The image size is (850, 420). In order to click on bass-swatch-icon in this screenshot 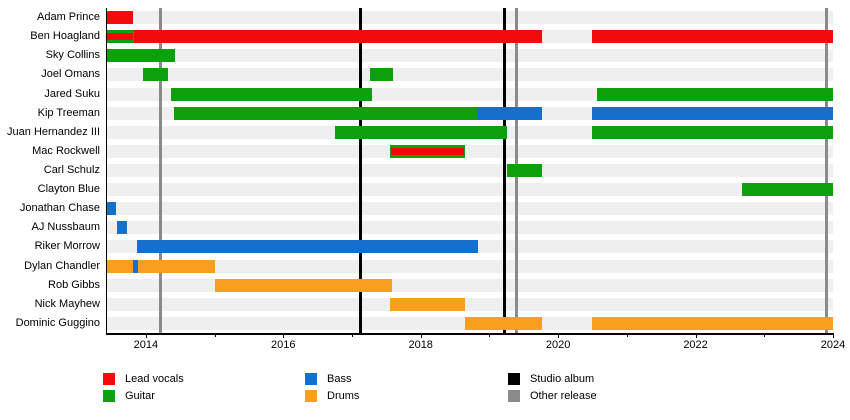, I will do `click(311, 379)`.